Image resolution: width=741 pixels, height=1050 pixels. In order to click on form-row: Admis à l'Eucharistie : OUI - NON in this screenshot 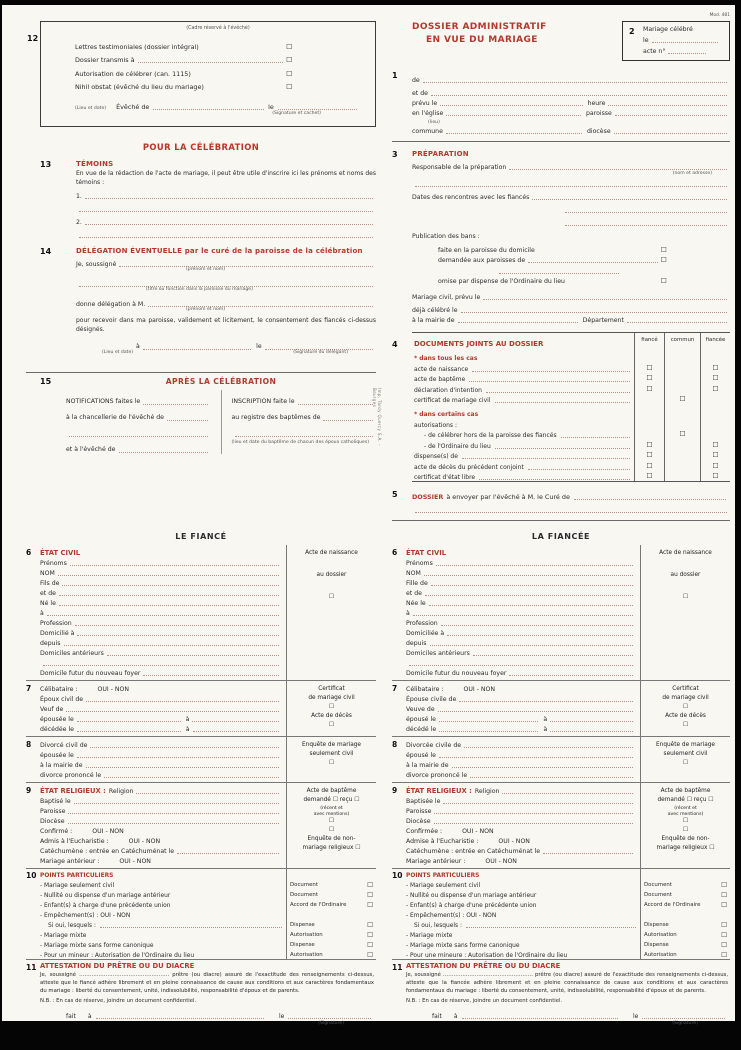, I will do `click(161, 840)`.